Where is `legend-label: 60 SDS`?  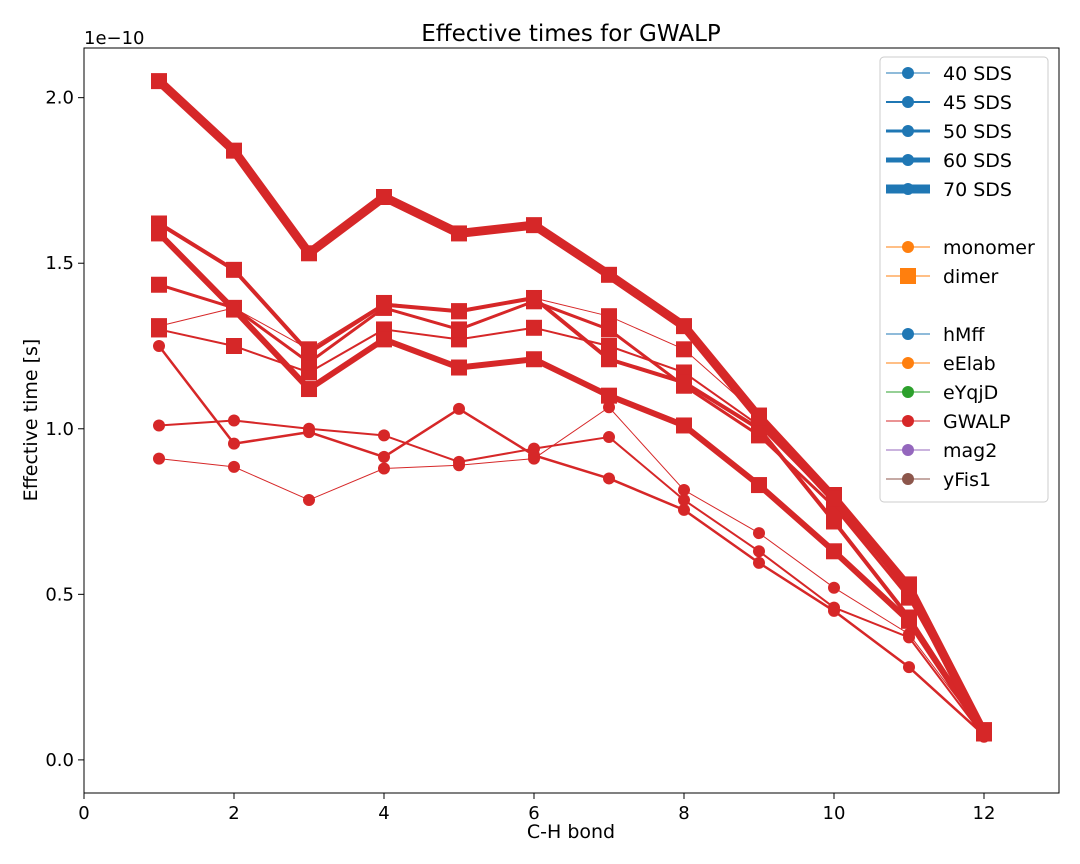 legend-label: 60 SDS is located at coordinates (977, 161).